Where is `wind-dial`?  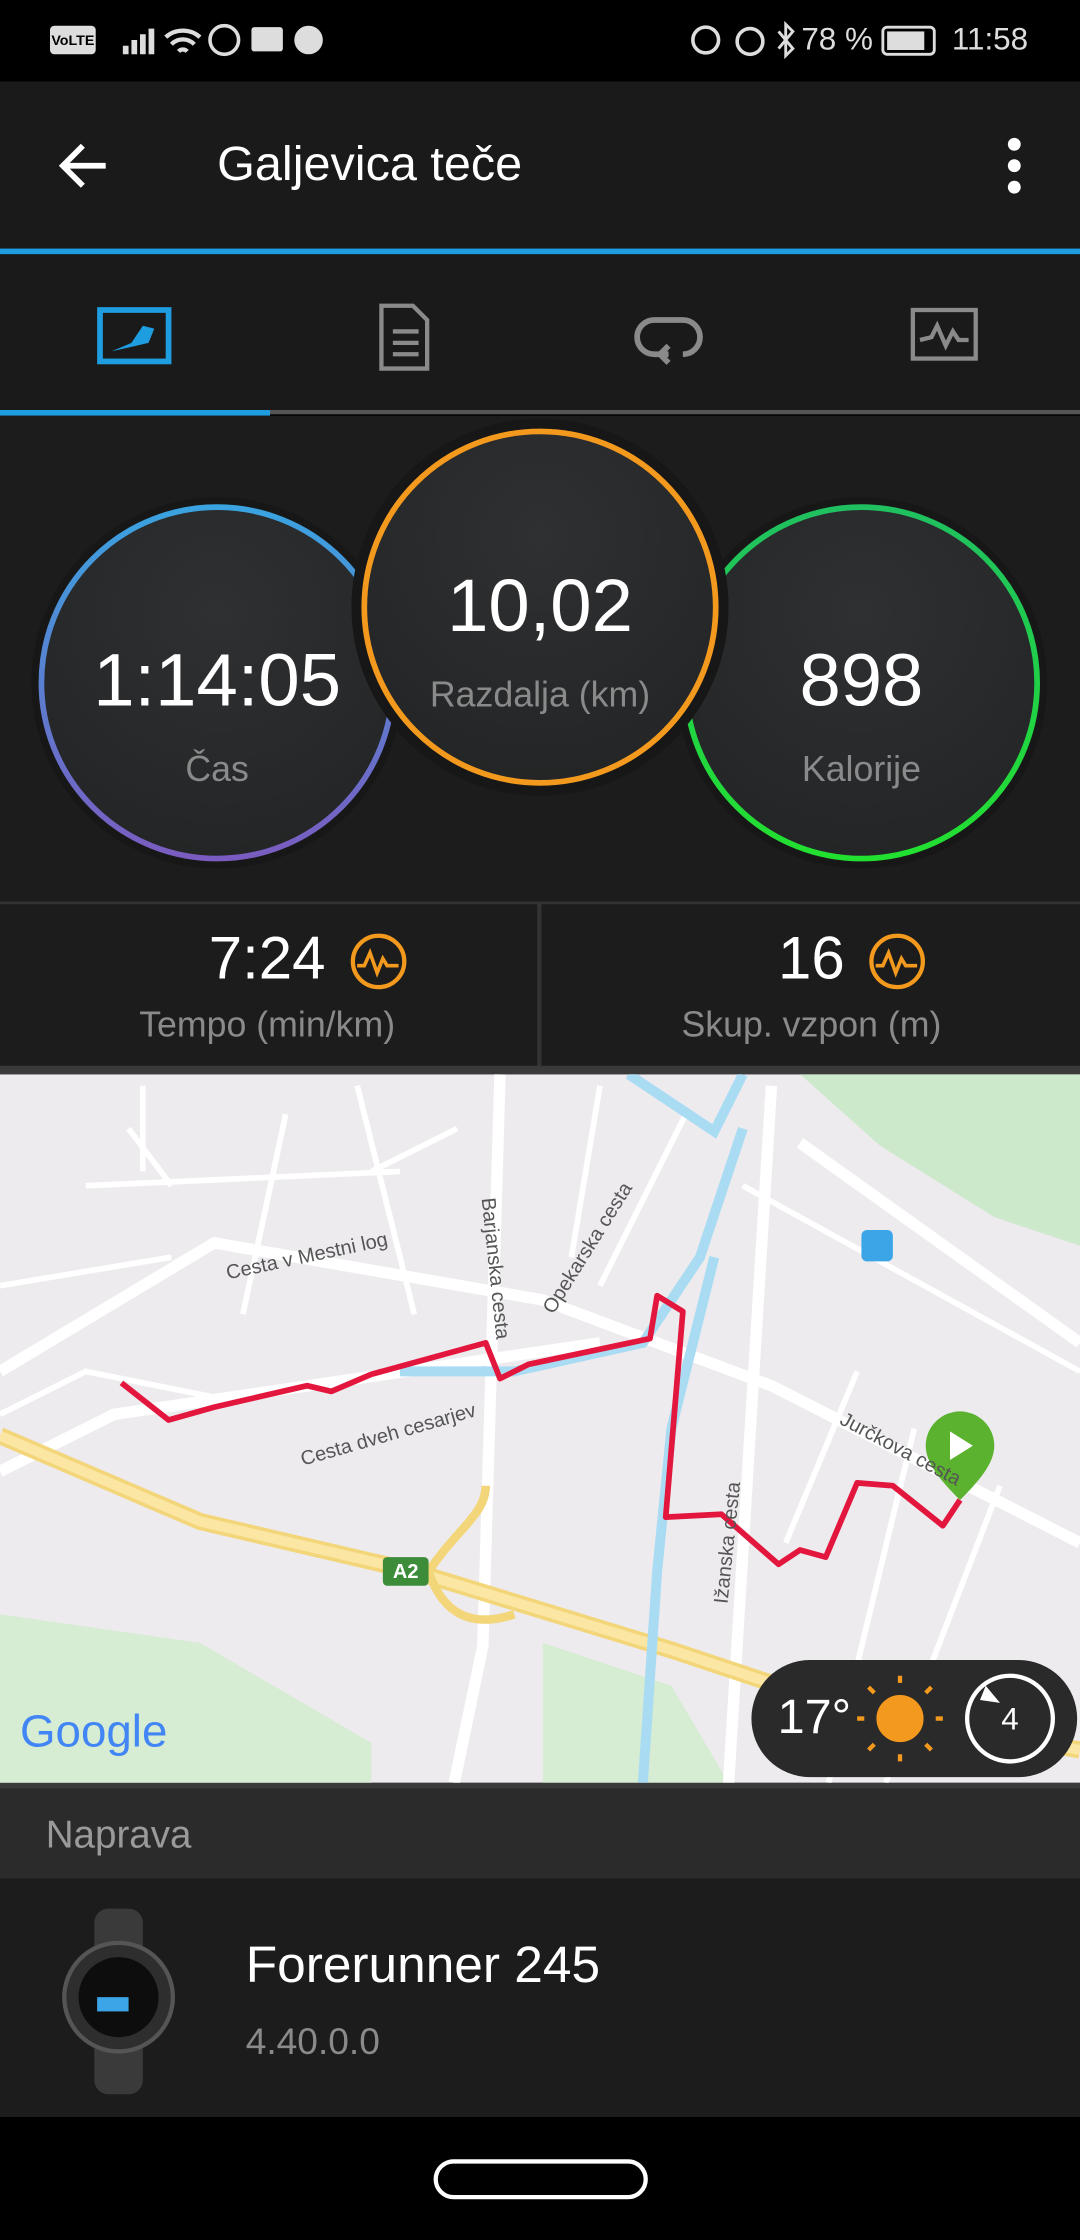
wind-dial is located at coordinates (1010, 1718).